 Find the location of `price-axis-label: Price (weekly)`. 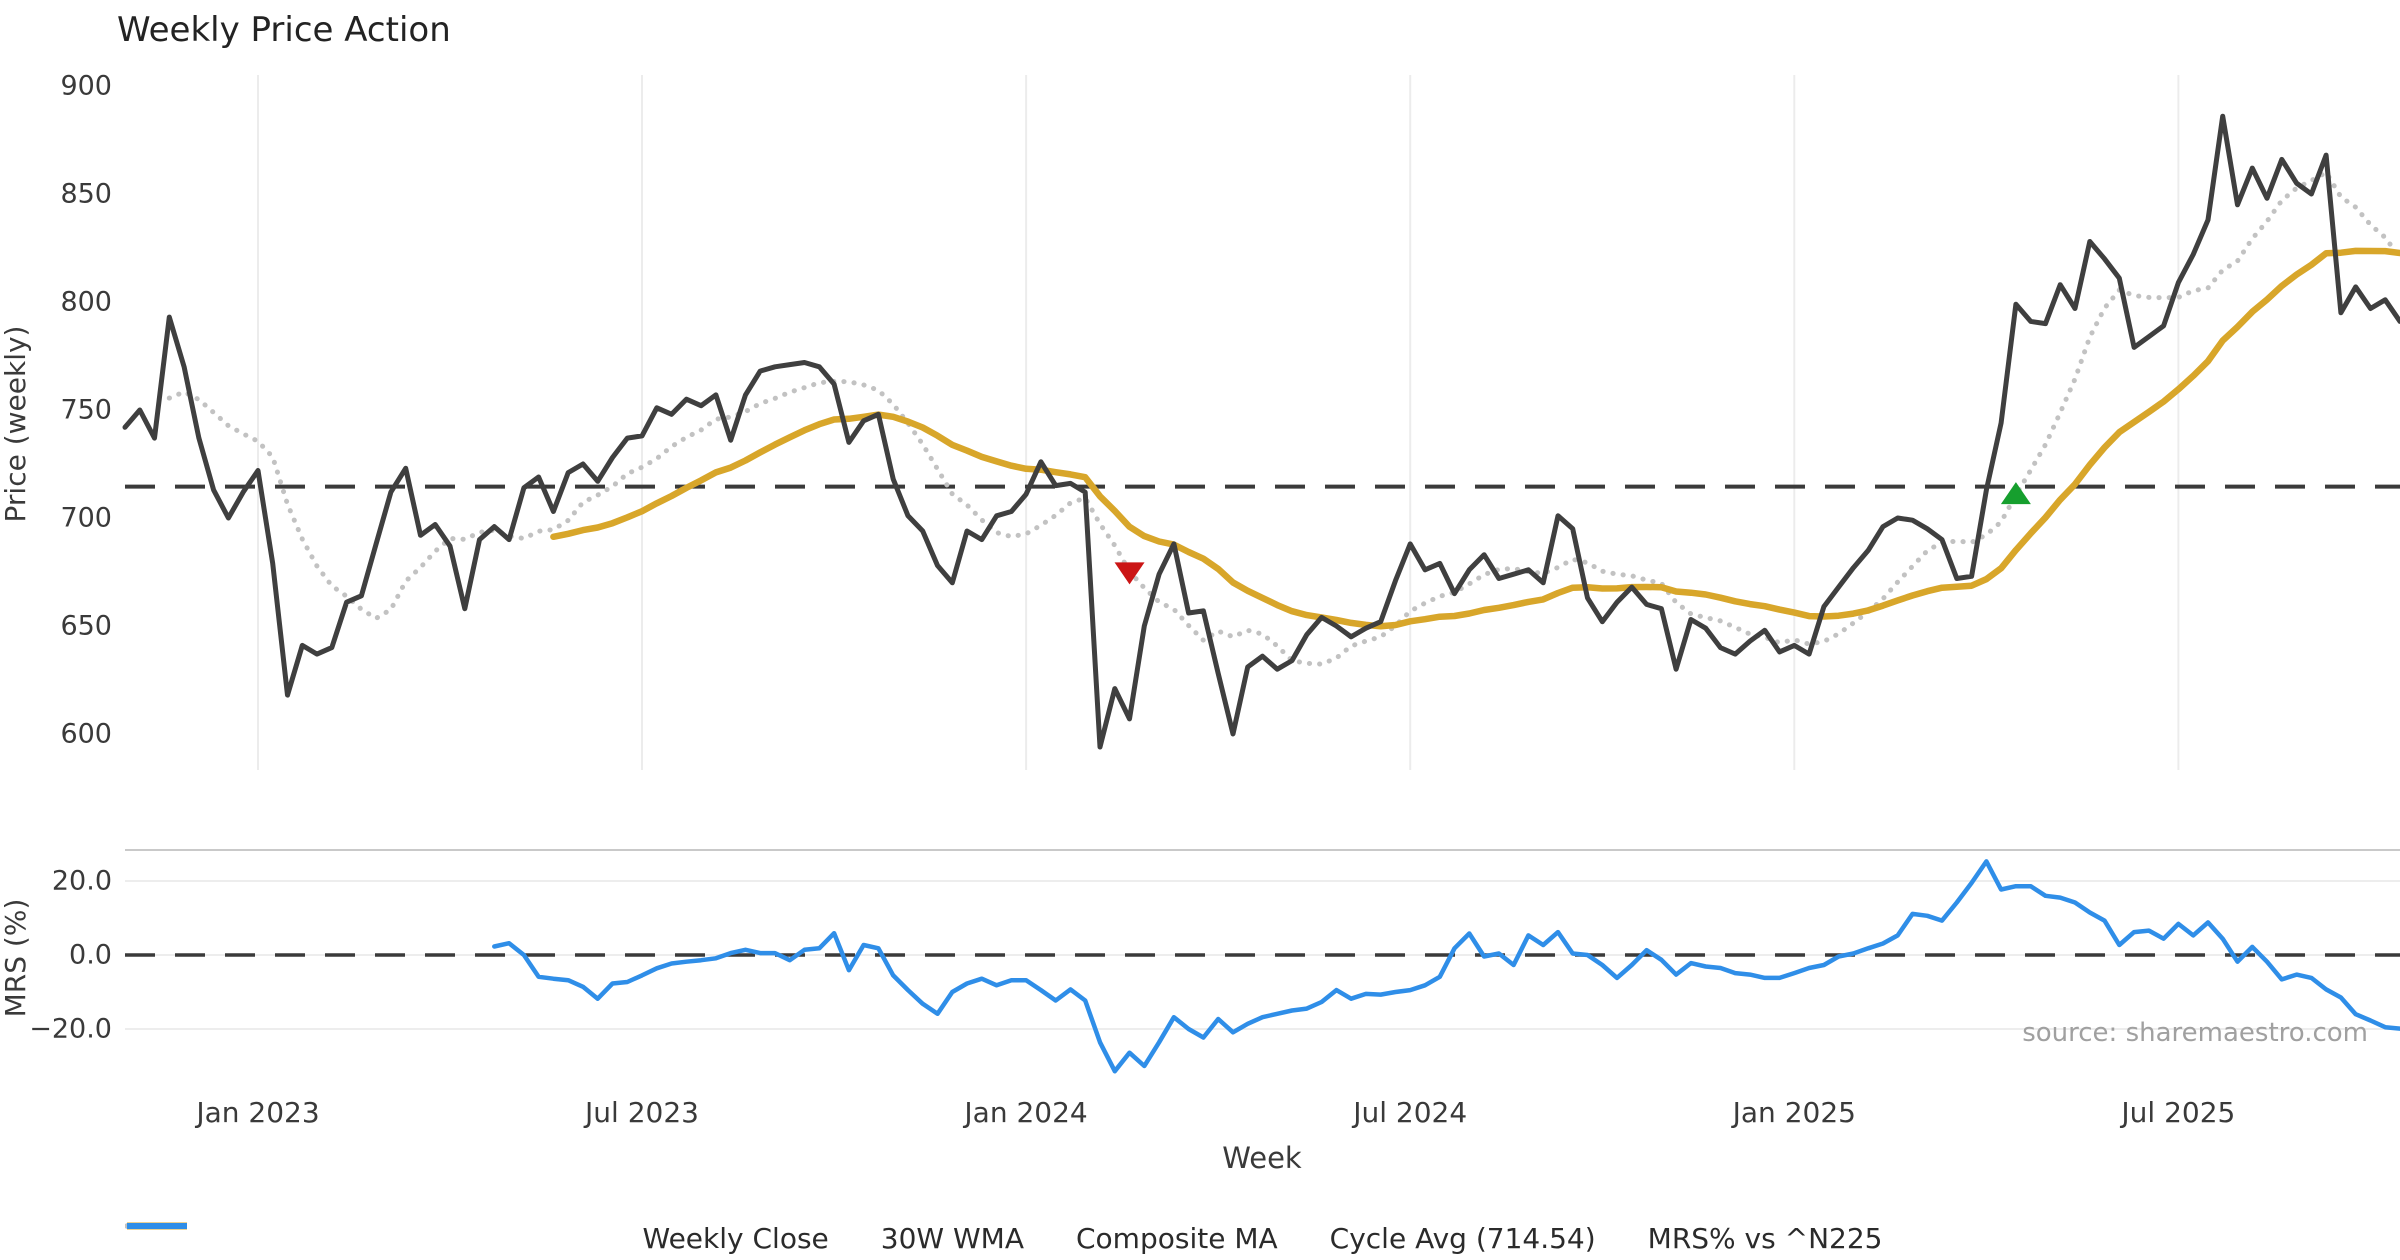

price-axis-label: Price (weekly) is located at coordinates (16, 424).